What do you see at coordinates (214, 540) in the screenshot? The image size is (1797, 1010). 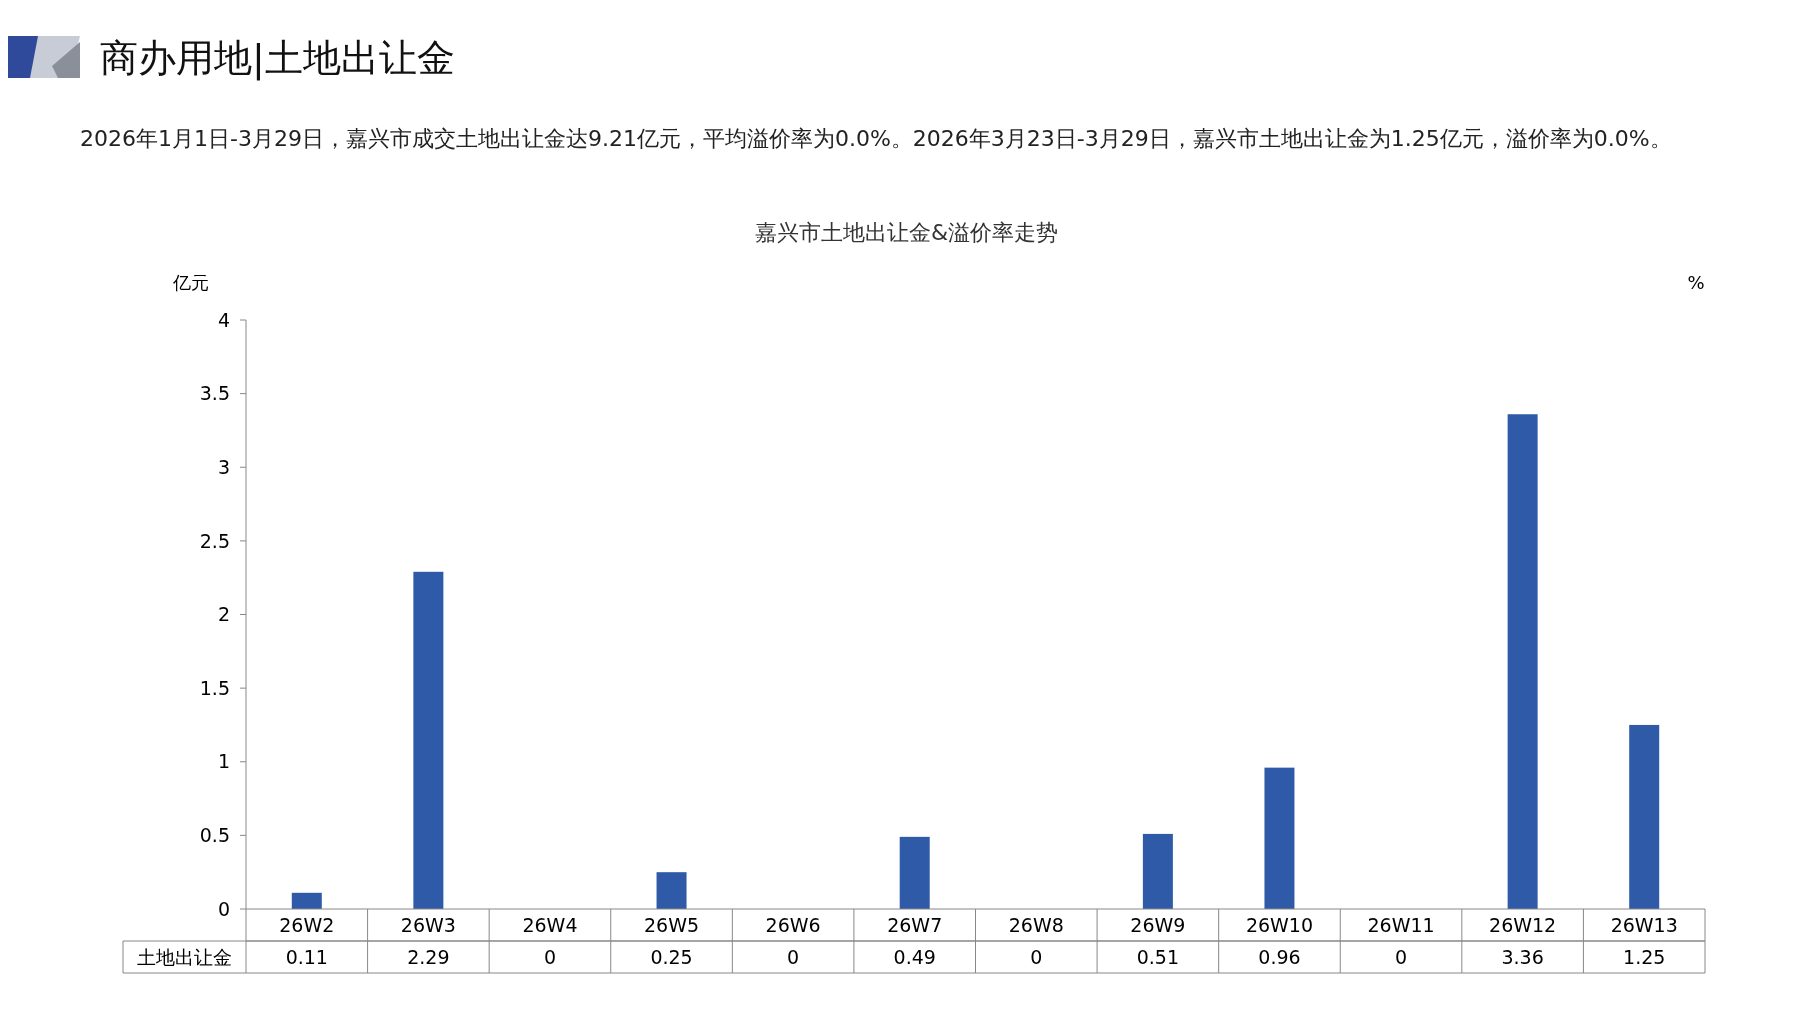 I see `y-tick-label: 2.5` at bounding box center [214, 540].